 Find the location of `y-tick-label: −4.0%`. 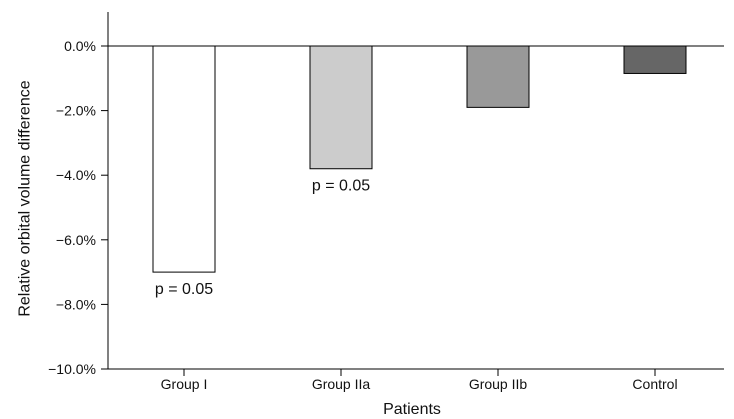

y-tick-label: −4.0% is located at coordinates (76, 175).